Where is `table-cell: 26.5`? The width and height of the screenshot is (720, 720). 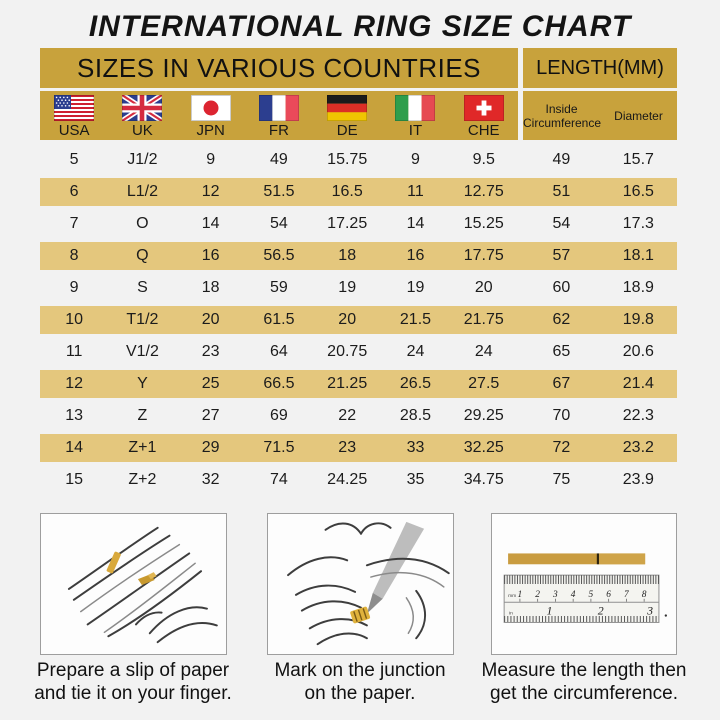 table-cell: 26.5 is located at coordinates (415, 383).